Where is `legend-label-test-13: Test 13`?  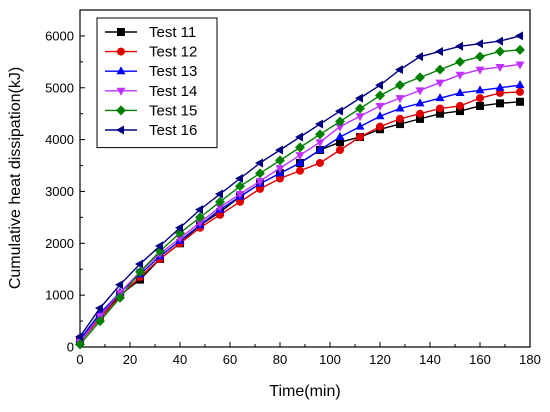 legend-label-test-13: Test 13 is located at coordinates (173, 71).